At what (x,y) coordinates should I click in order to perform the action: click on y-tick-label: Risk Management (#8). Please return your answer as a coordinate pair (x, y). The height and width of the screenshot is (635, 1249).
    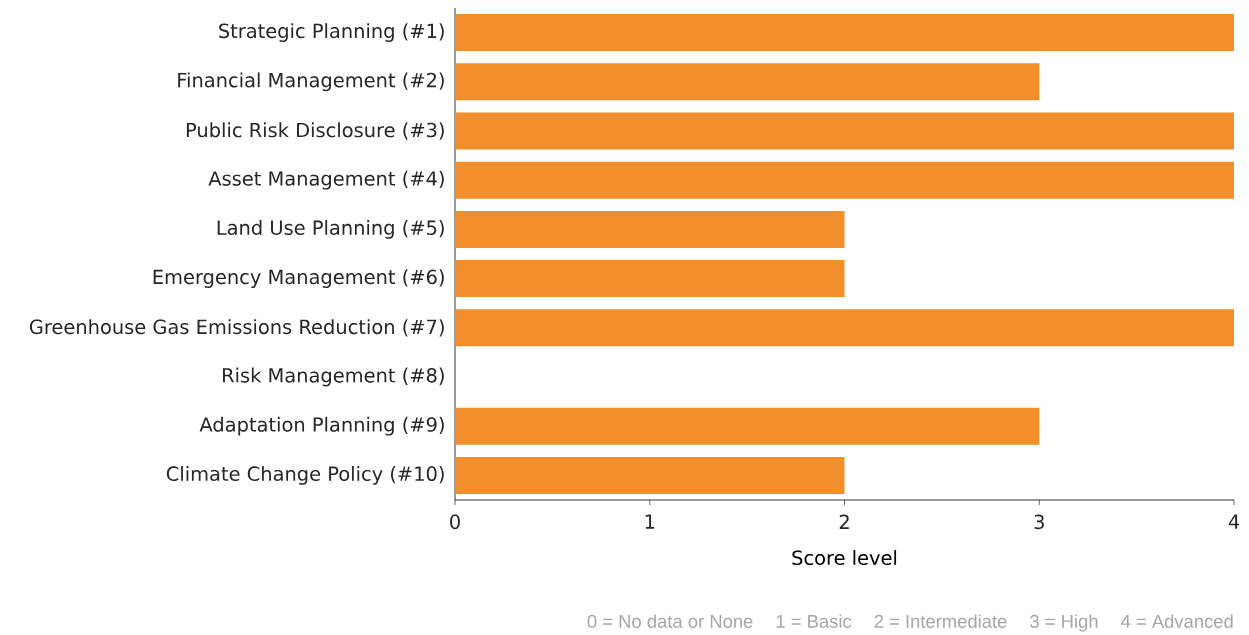
    Looking at the image, I should click on (333, 377).